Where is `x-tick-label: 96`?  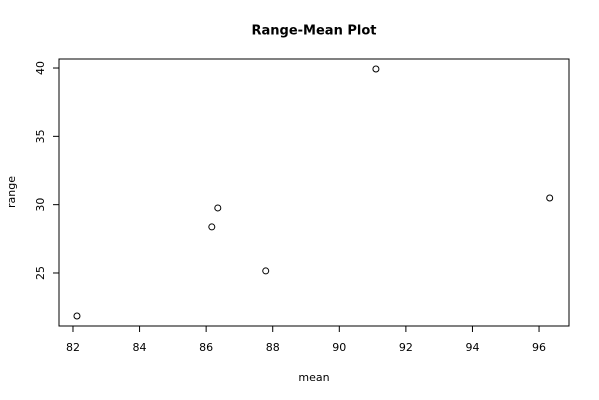 x-tick-label: 96 is located at coordinates (539, 347).